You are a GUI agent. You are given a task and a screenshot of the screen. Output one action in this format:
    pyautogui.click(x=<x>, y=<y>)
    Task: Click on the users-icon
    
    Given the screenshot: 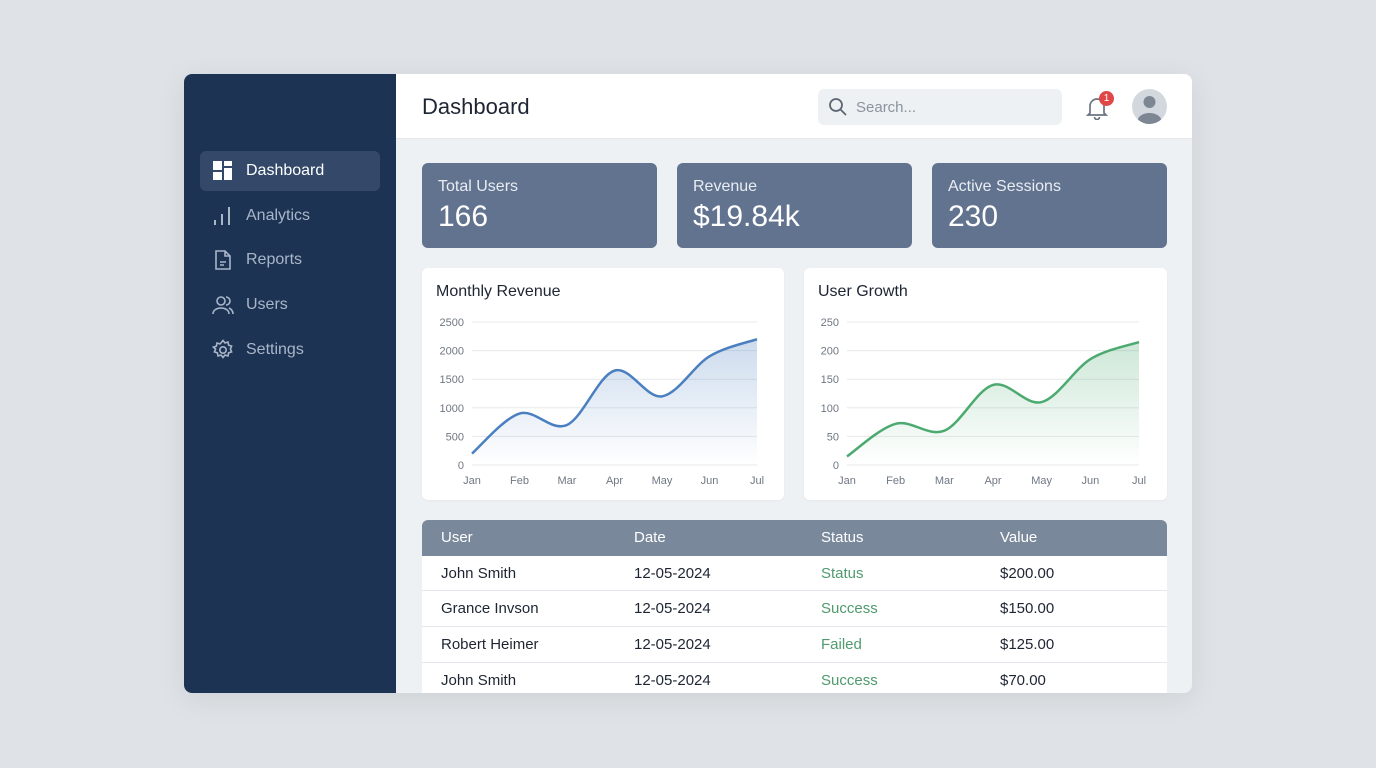 What is the action you would take?
    pyautogui.click(x=223, y=305)
    